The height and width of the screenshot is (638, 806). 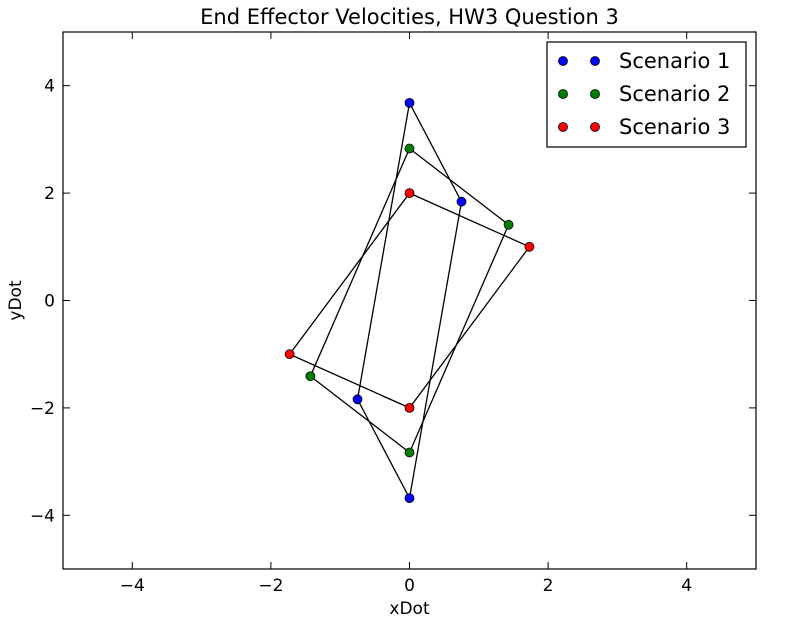 I want to click on legend-label: Scenario 2, so click(x=674, y=94).